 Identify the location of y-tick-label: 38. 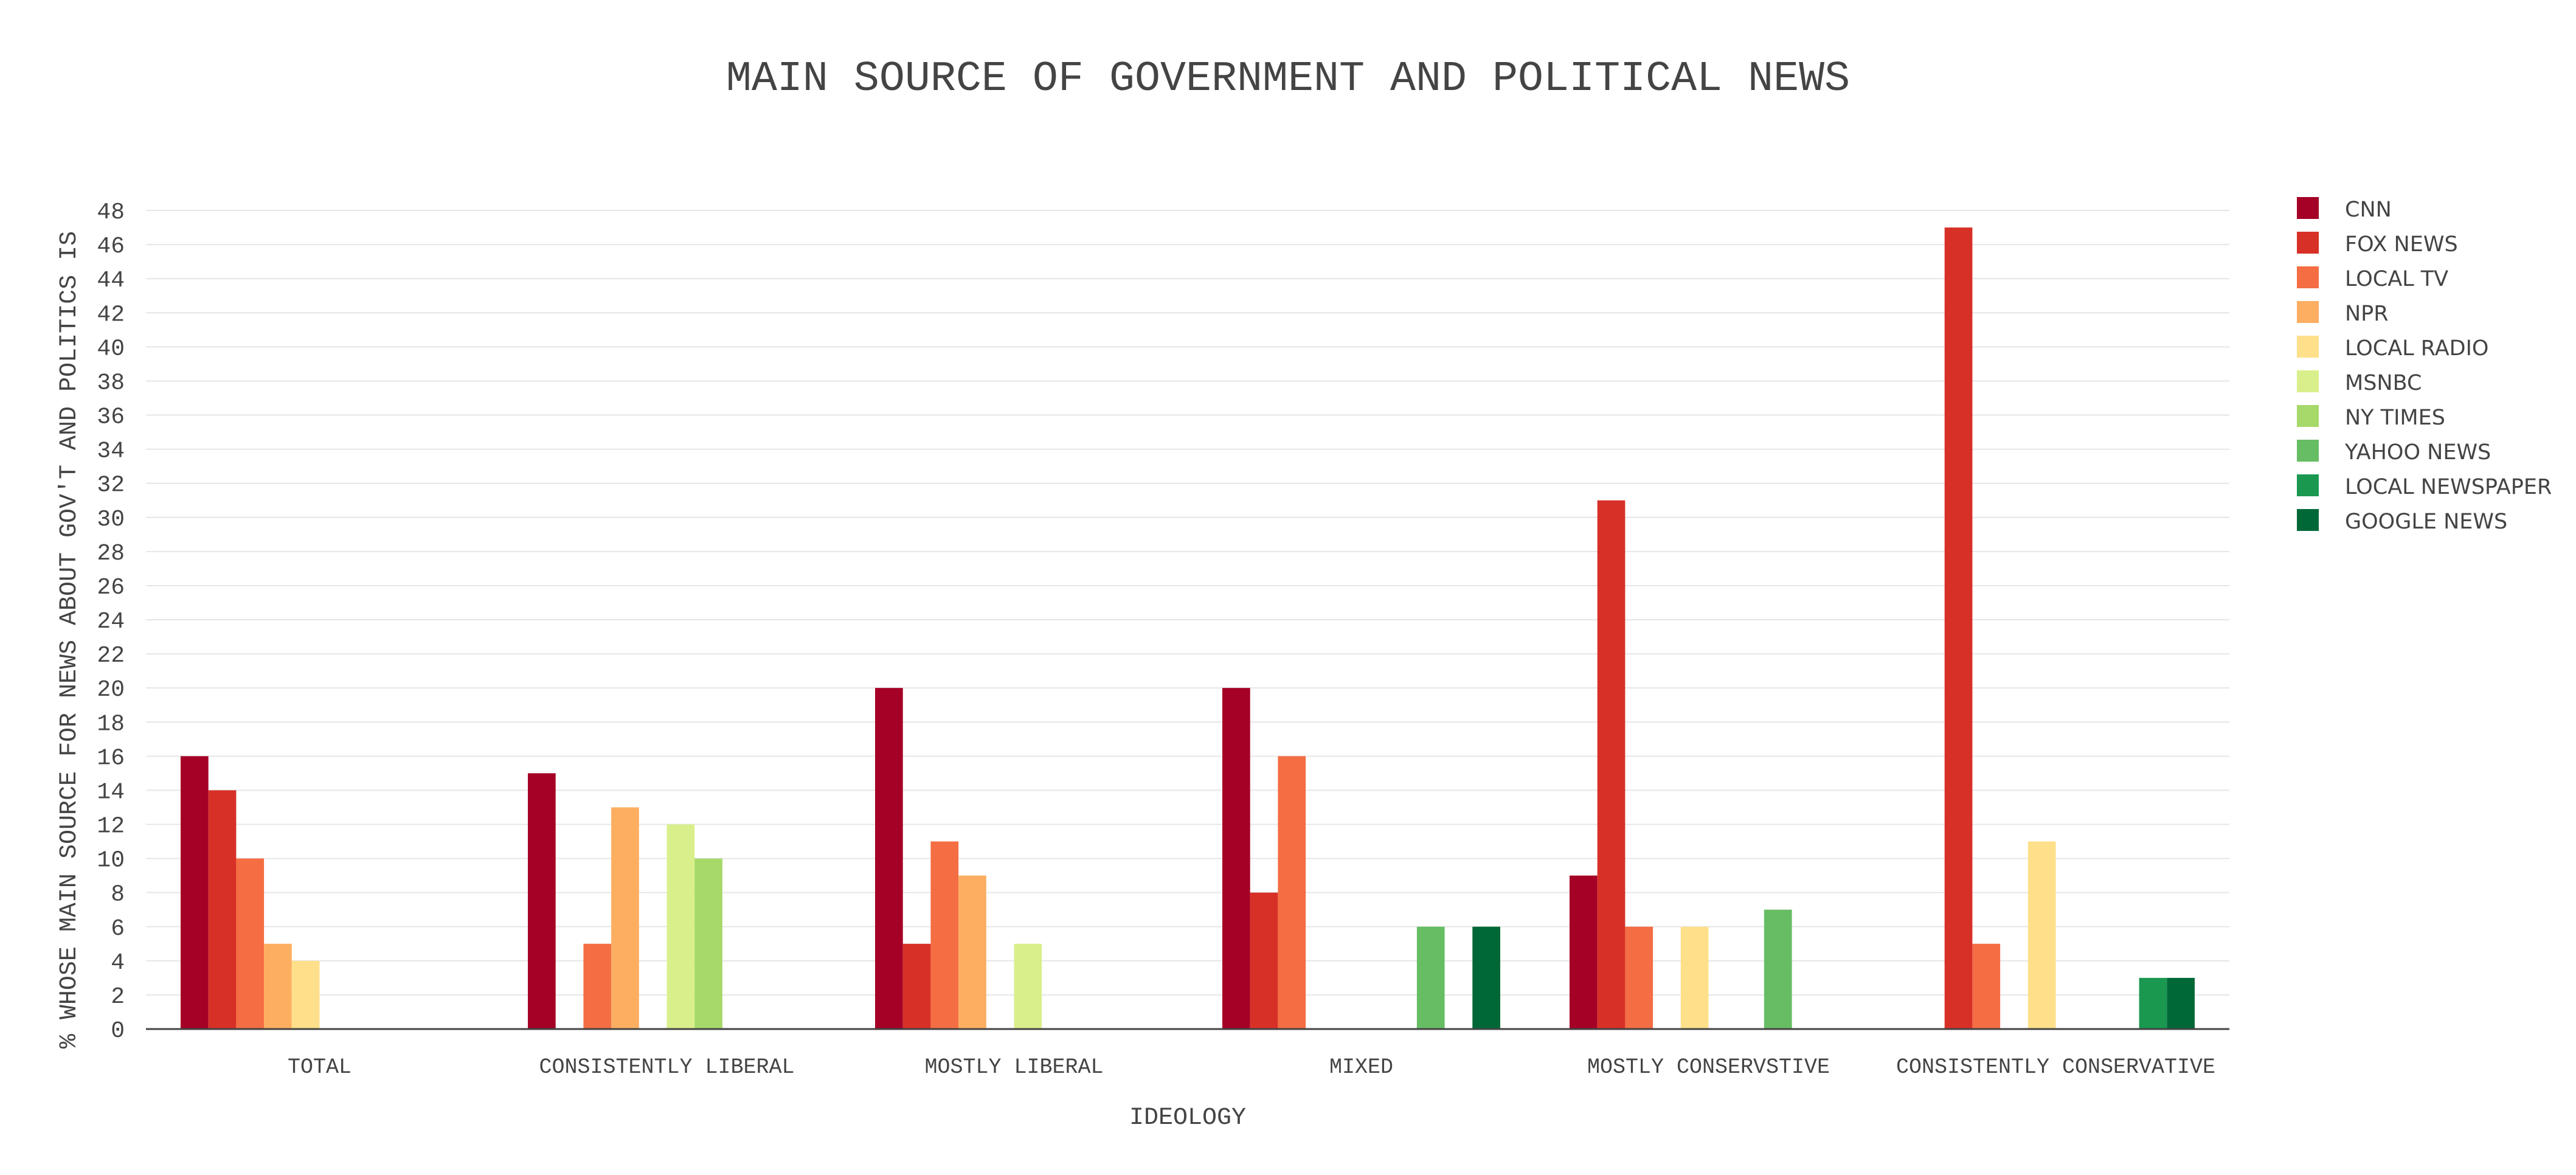
(111, 383).